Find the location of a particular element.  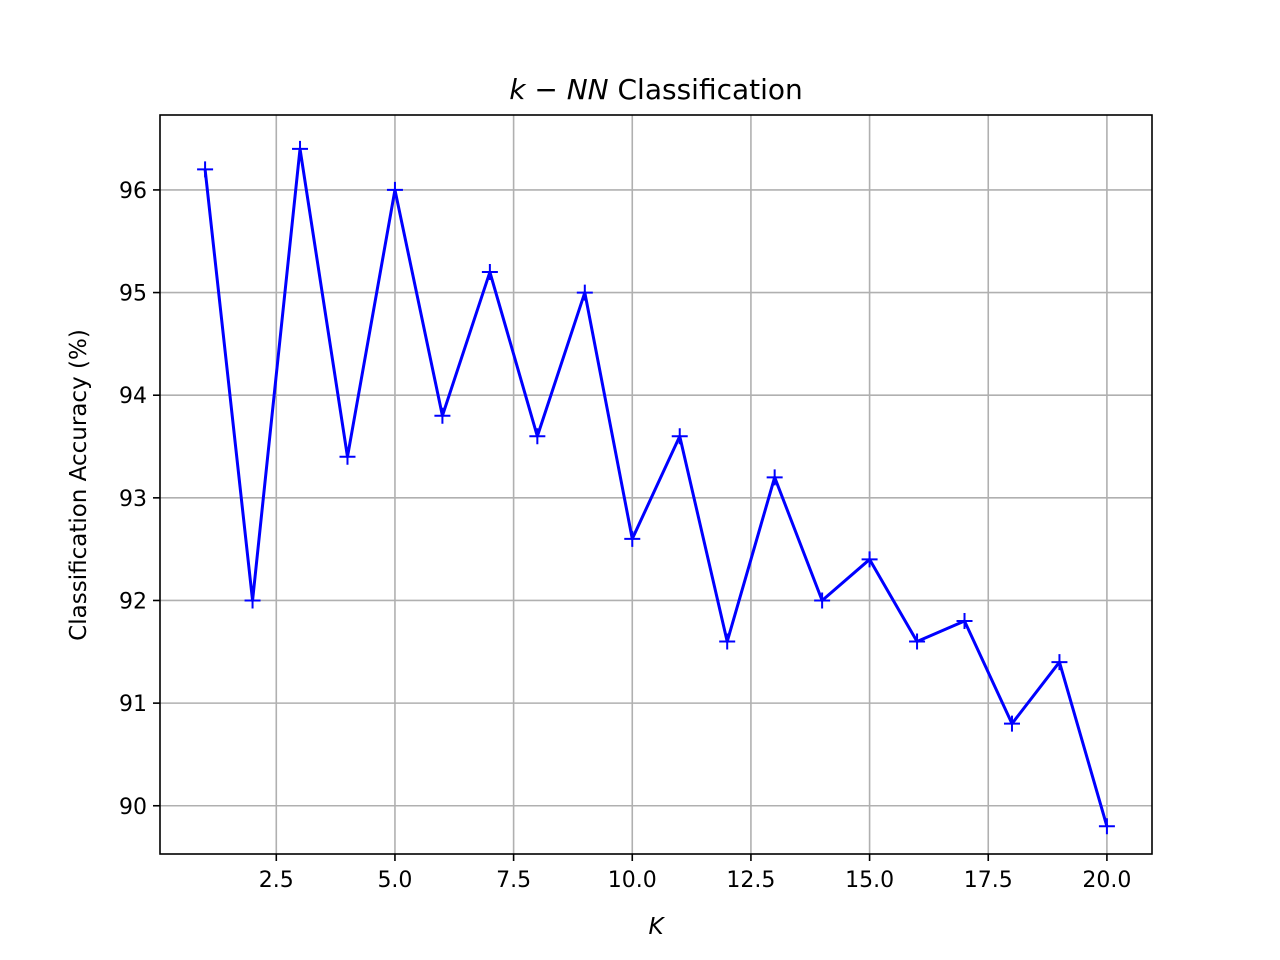

y-axis-label: Classification Accuracy (%) is located at coordinates (79, 485).